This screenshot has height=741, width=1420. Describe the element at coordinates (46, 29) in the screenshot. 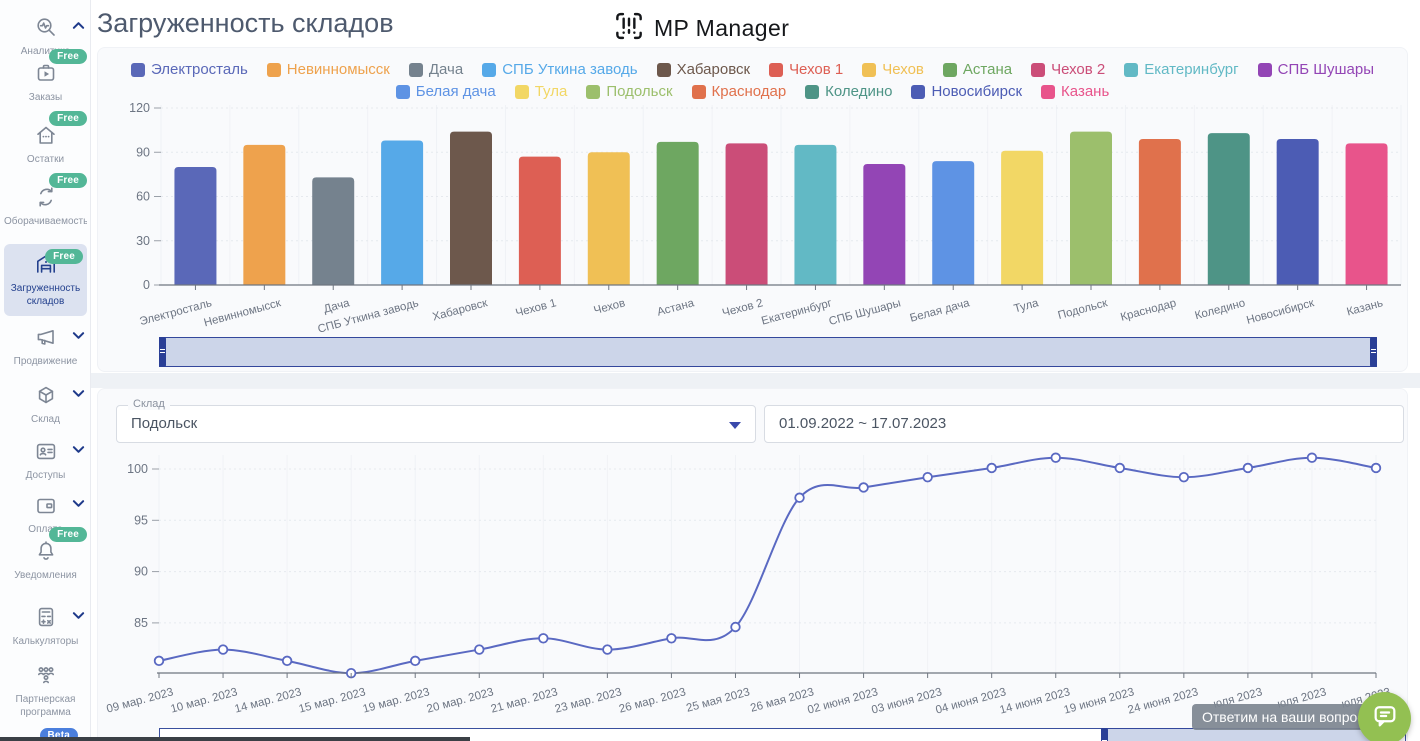

I see `analytics-icon` at that location.